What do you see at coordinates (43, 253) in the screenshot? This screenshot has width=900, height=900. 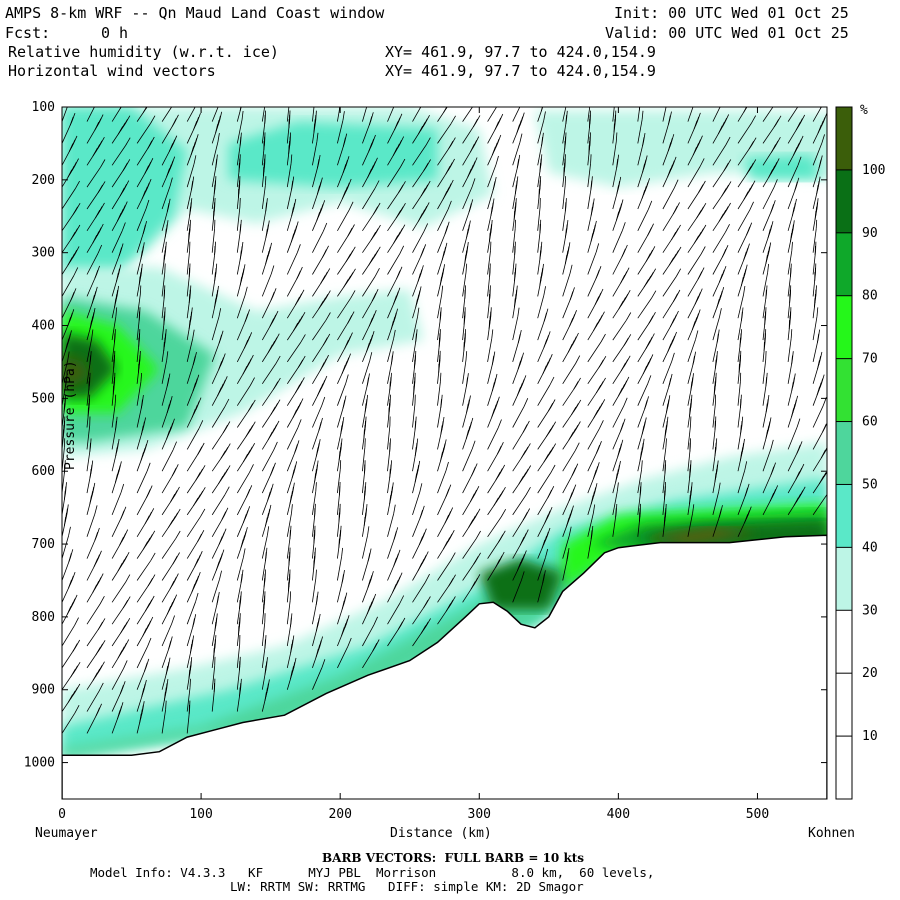 I see `y-tick-label: 300` at bounding box center [43, 253].